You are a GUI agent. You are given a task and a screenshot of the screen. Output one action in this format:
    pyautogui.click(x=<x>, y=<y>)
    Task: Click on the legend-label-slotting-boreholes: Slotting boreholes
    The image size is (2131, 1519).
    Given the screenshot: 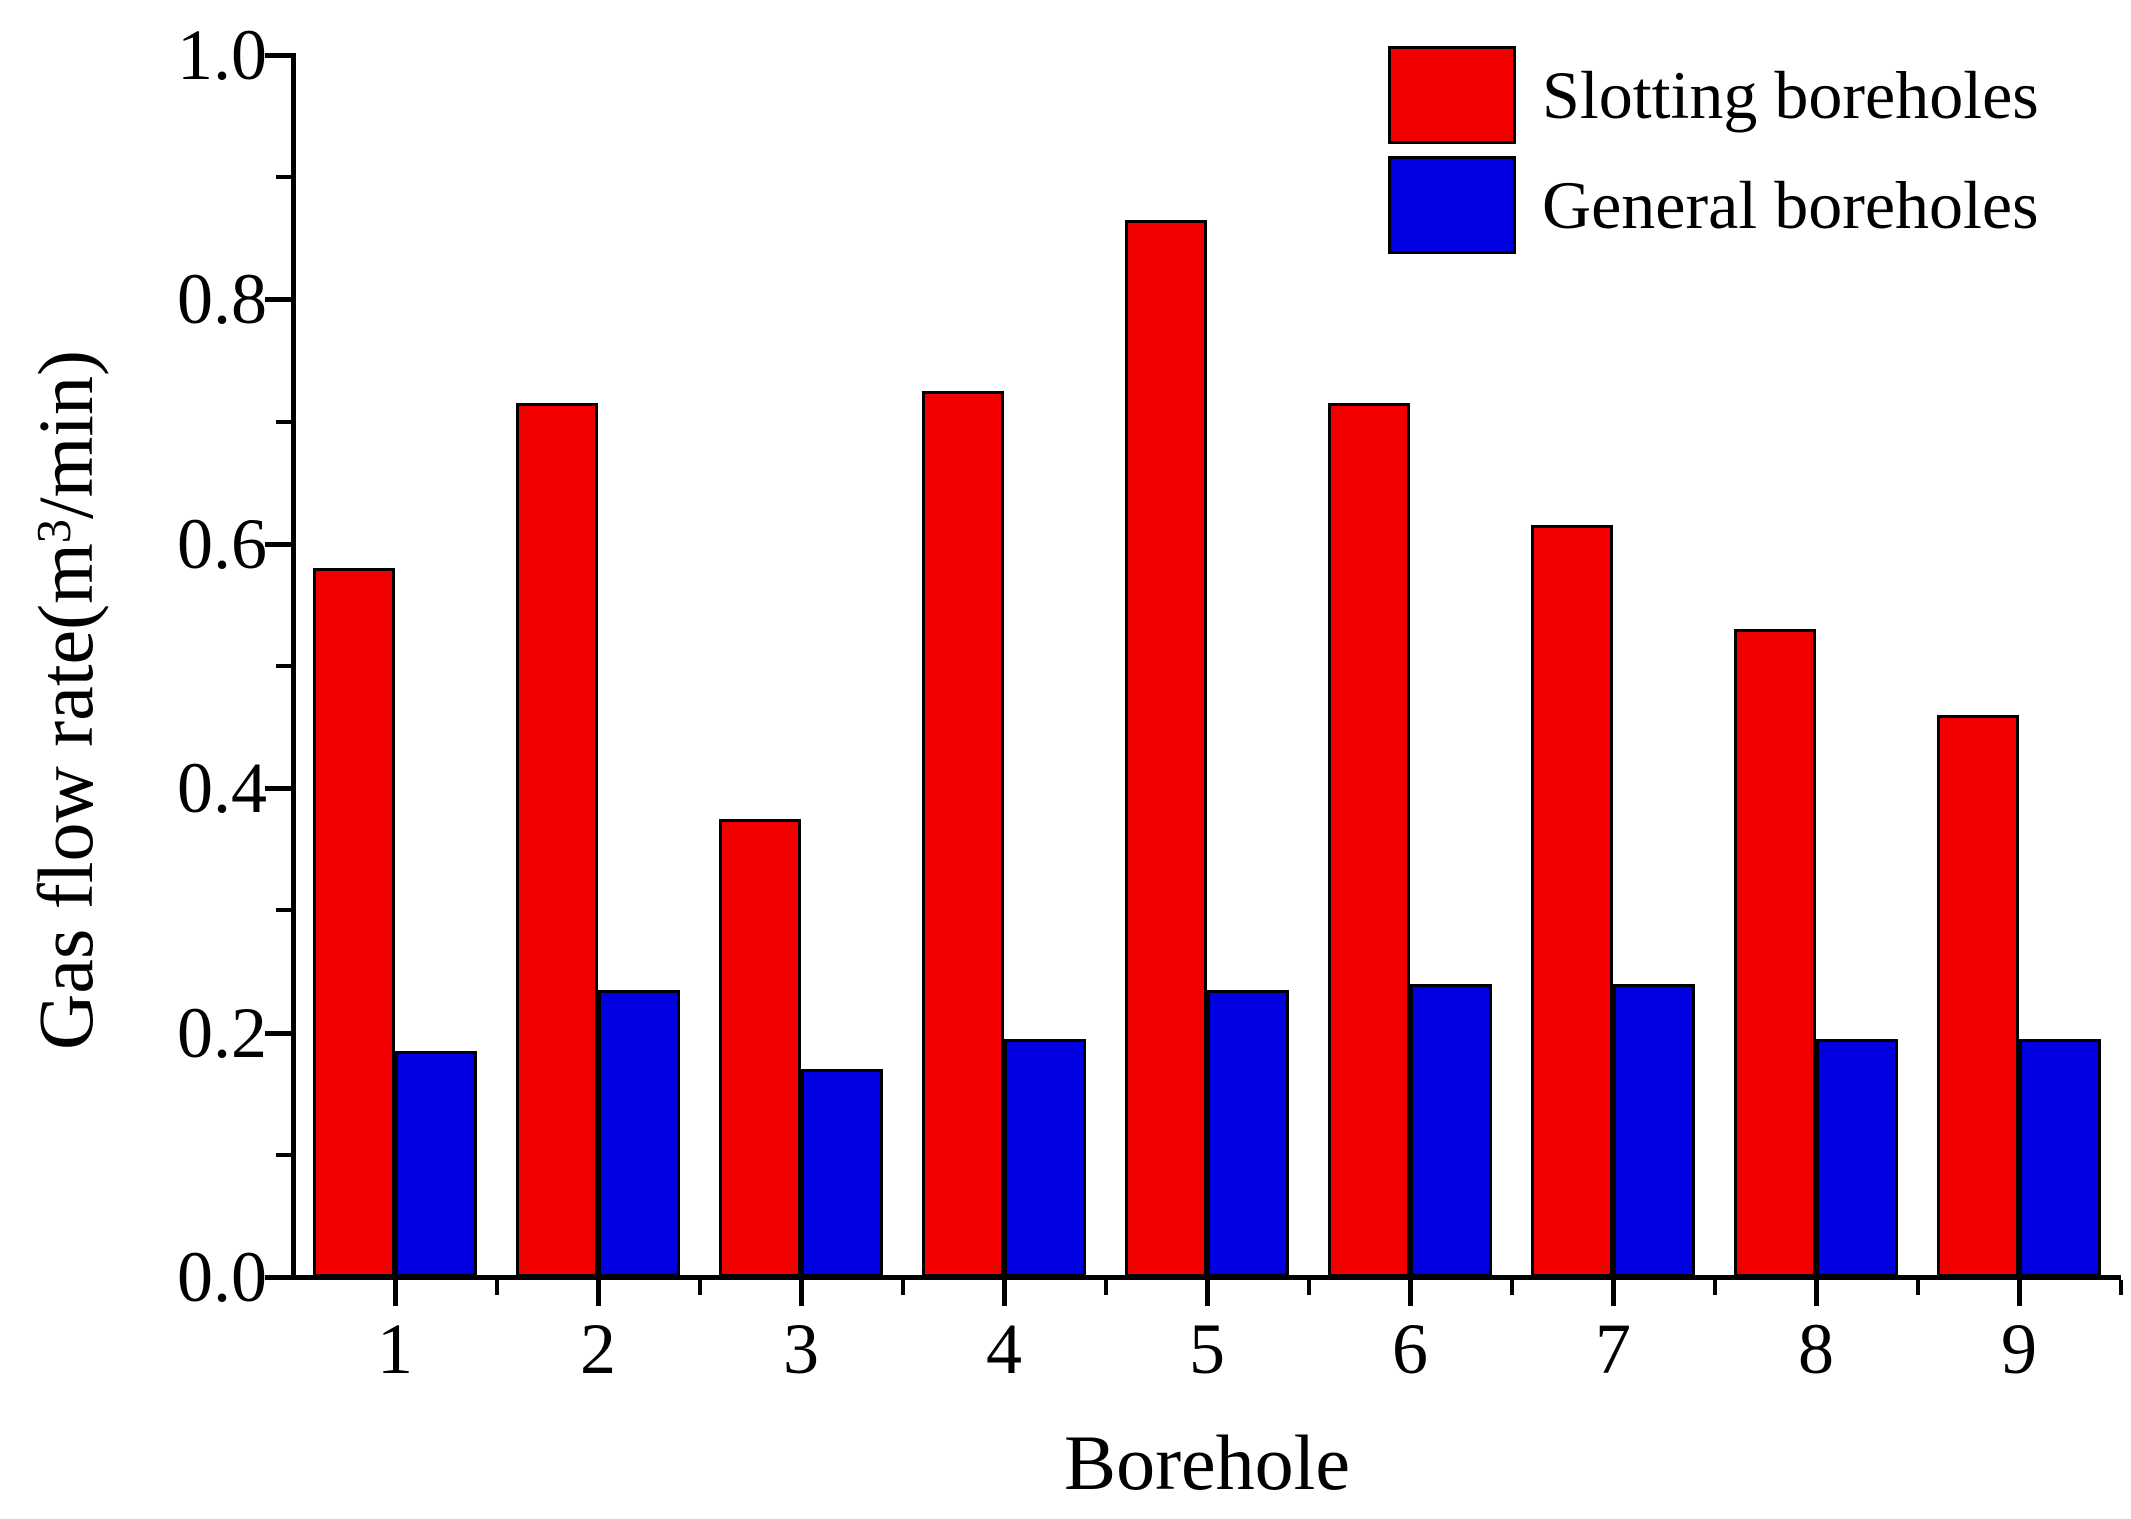 What is the action you would take?
    pyautogui.click(x=1790, y=95)
    